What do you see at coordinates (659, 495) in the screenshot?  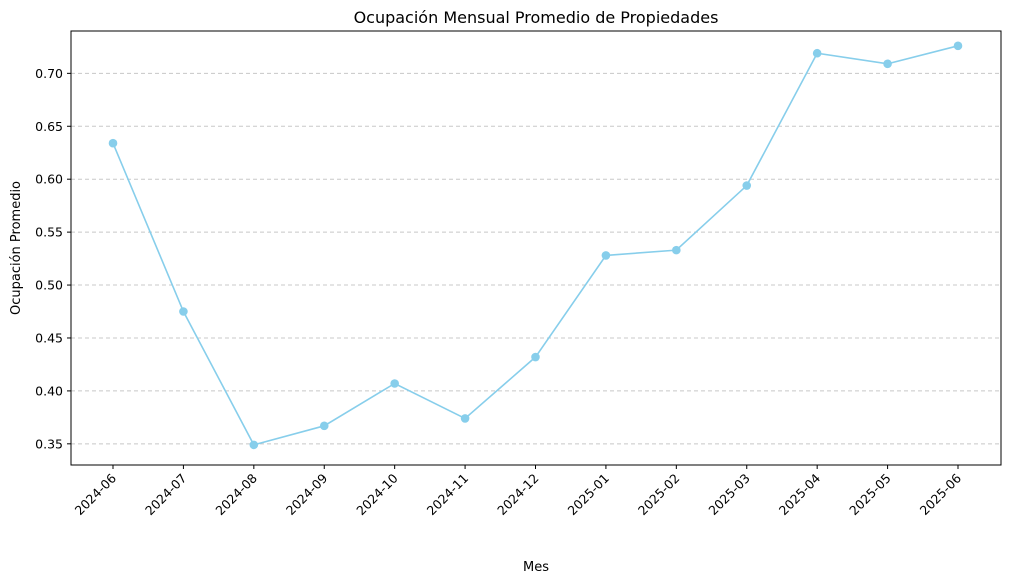 I see `x-tick-label: 2025-02` at bounding box center [659, 495].